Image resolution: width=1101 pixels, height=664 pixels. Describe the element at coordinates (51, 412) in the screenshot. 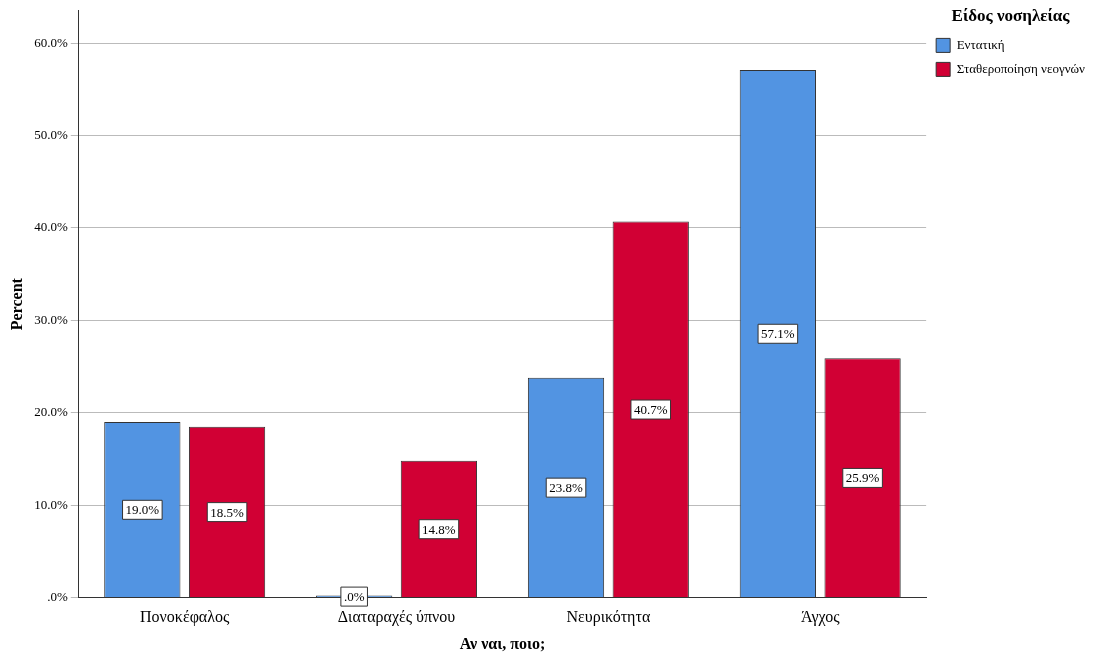

I see `y-tick-label: 20.0%` at that location.